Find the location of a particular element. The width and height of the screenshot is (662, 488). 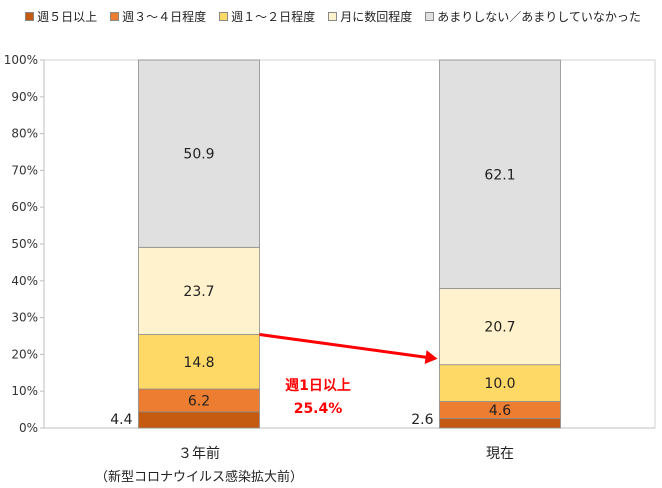

legend-label: 週３～４日程度 is located at coordinates (164, 16).